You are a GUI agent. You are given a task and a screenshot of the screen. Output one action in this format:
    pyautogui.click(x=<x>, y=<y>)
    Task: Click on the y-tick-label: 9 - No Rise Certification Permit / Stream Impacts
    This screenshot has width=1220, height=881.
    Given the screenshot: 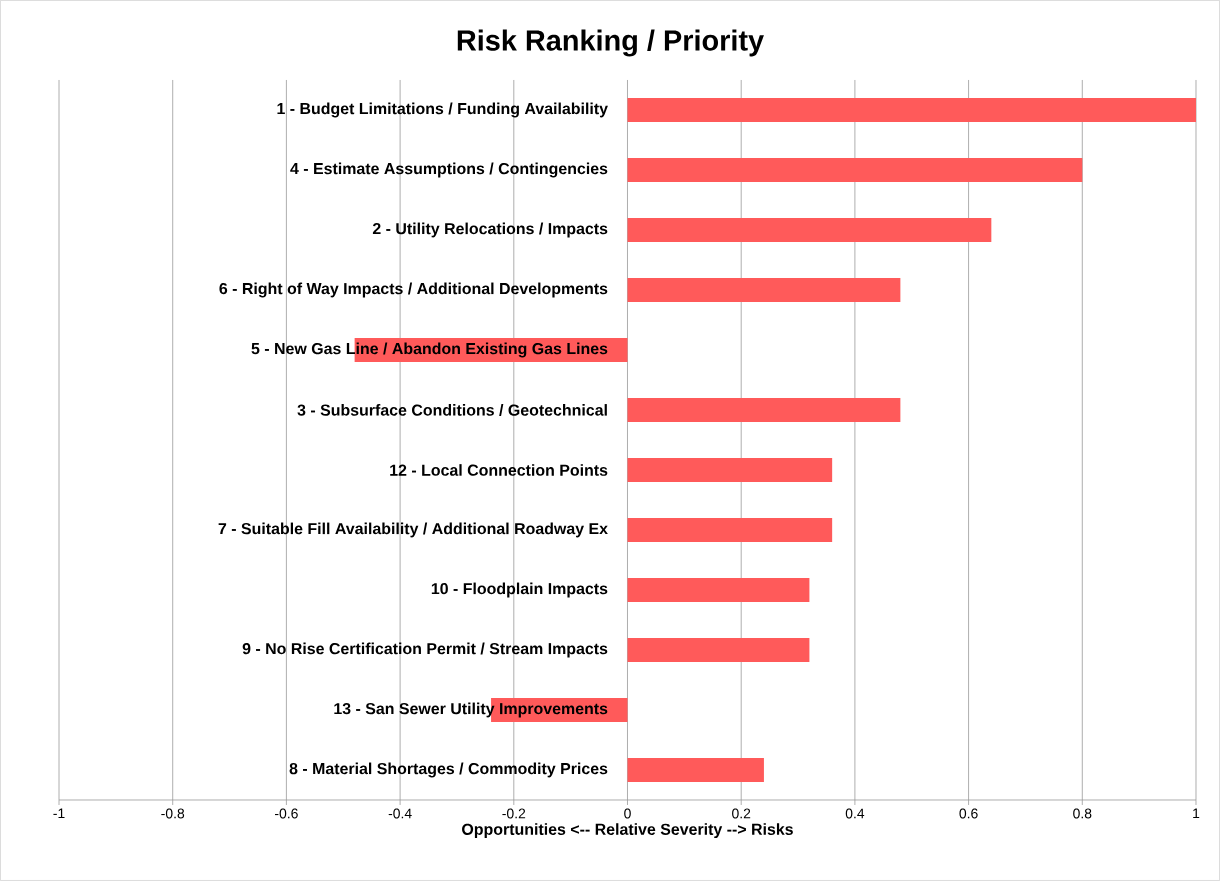 What is the action you would take?
    pyautogui.click(x=425, y=650)
    